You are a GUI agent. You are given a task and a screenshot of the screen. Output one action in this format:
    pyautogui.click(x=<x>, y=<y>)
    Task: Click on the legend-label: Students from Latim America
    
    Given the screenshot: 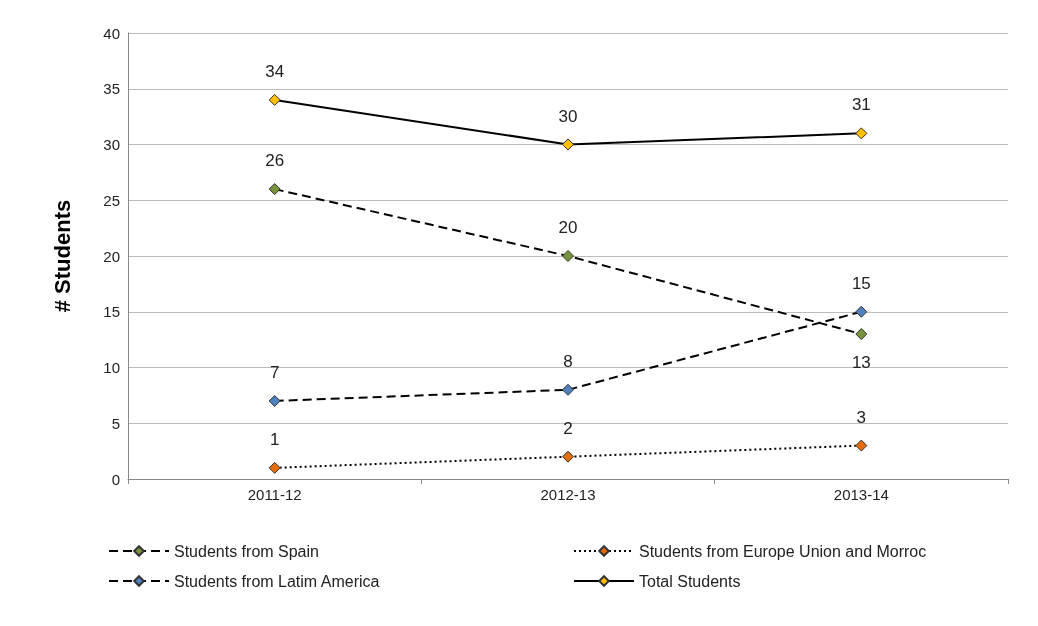 What is the action you would take?
    pyautogui.click(x=277, y=581)
    